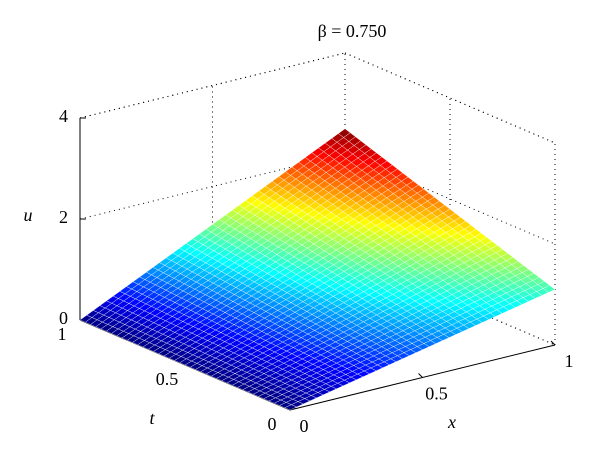 This screenshot has width=600, height=463. I want to click on chart-title: β = 0.750, so click(352, 31).